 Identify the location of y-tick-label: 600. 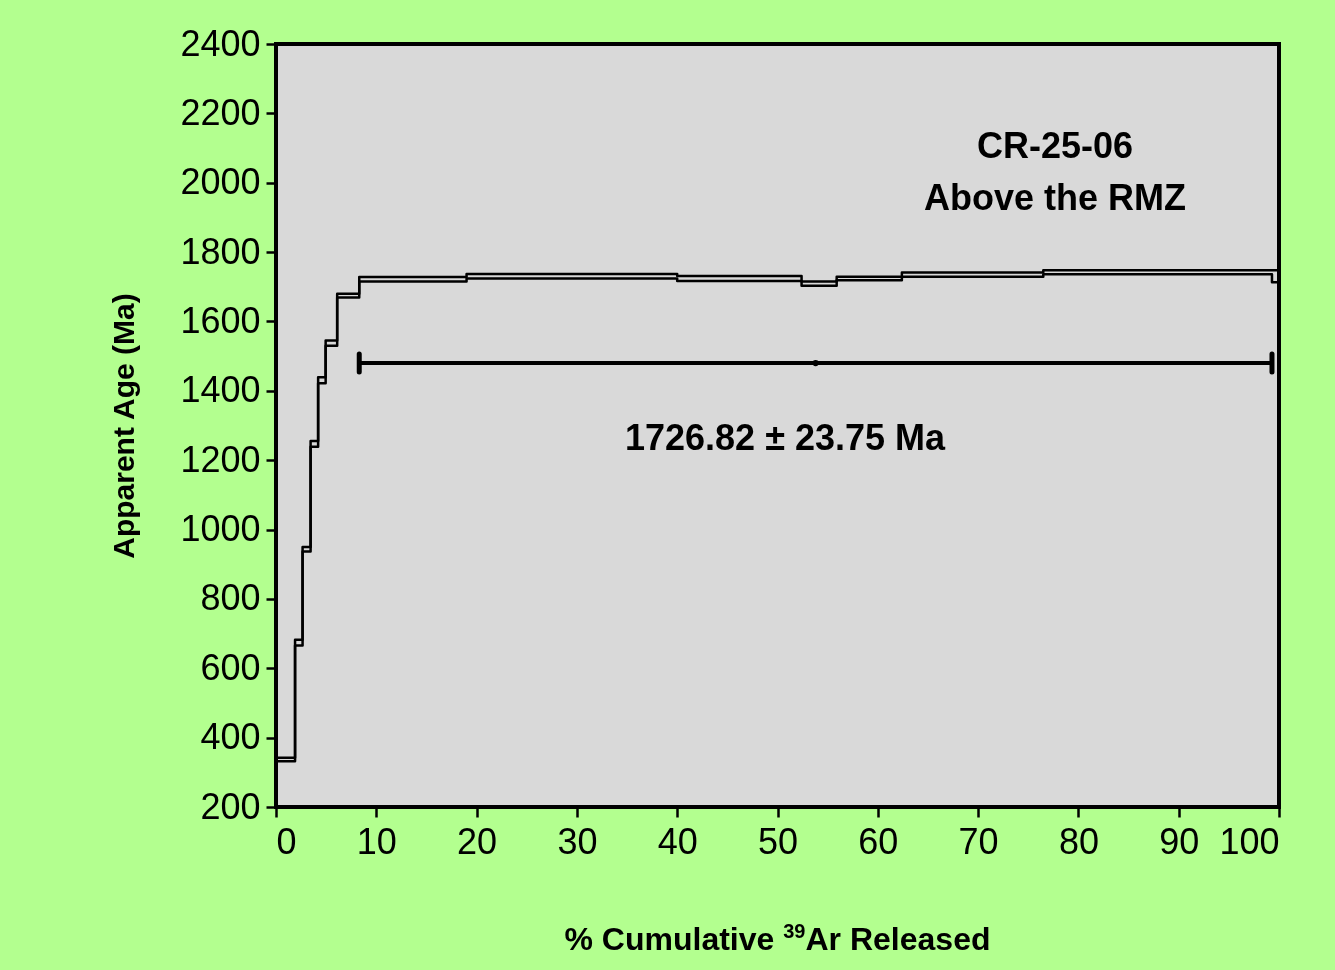
(230, 667).